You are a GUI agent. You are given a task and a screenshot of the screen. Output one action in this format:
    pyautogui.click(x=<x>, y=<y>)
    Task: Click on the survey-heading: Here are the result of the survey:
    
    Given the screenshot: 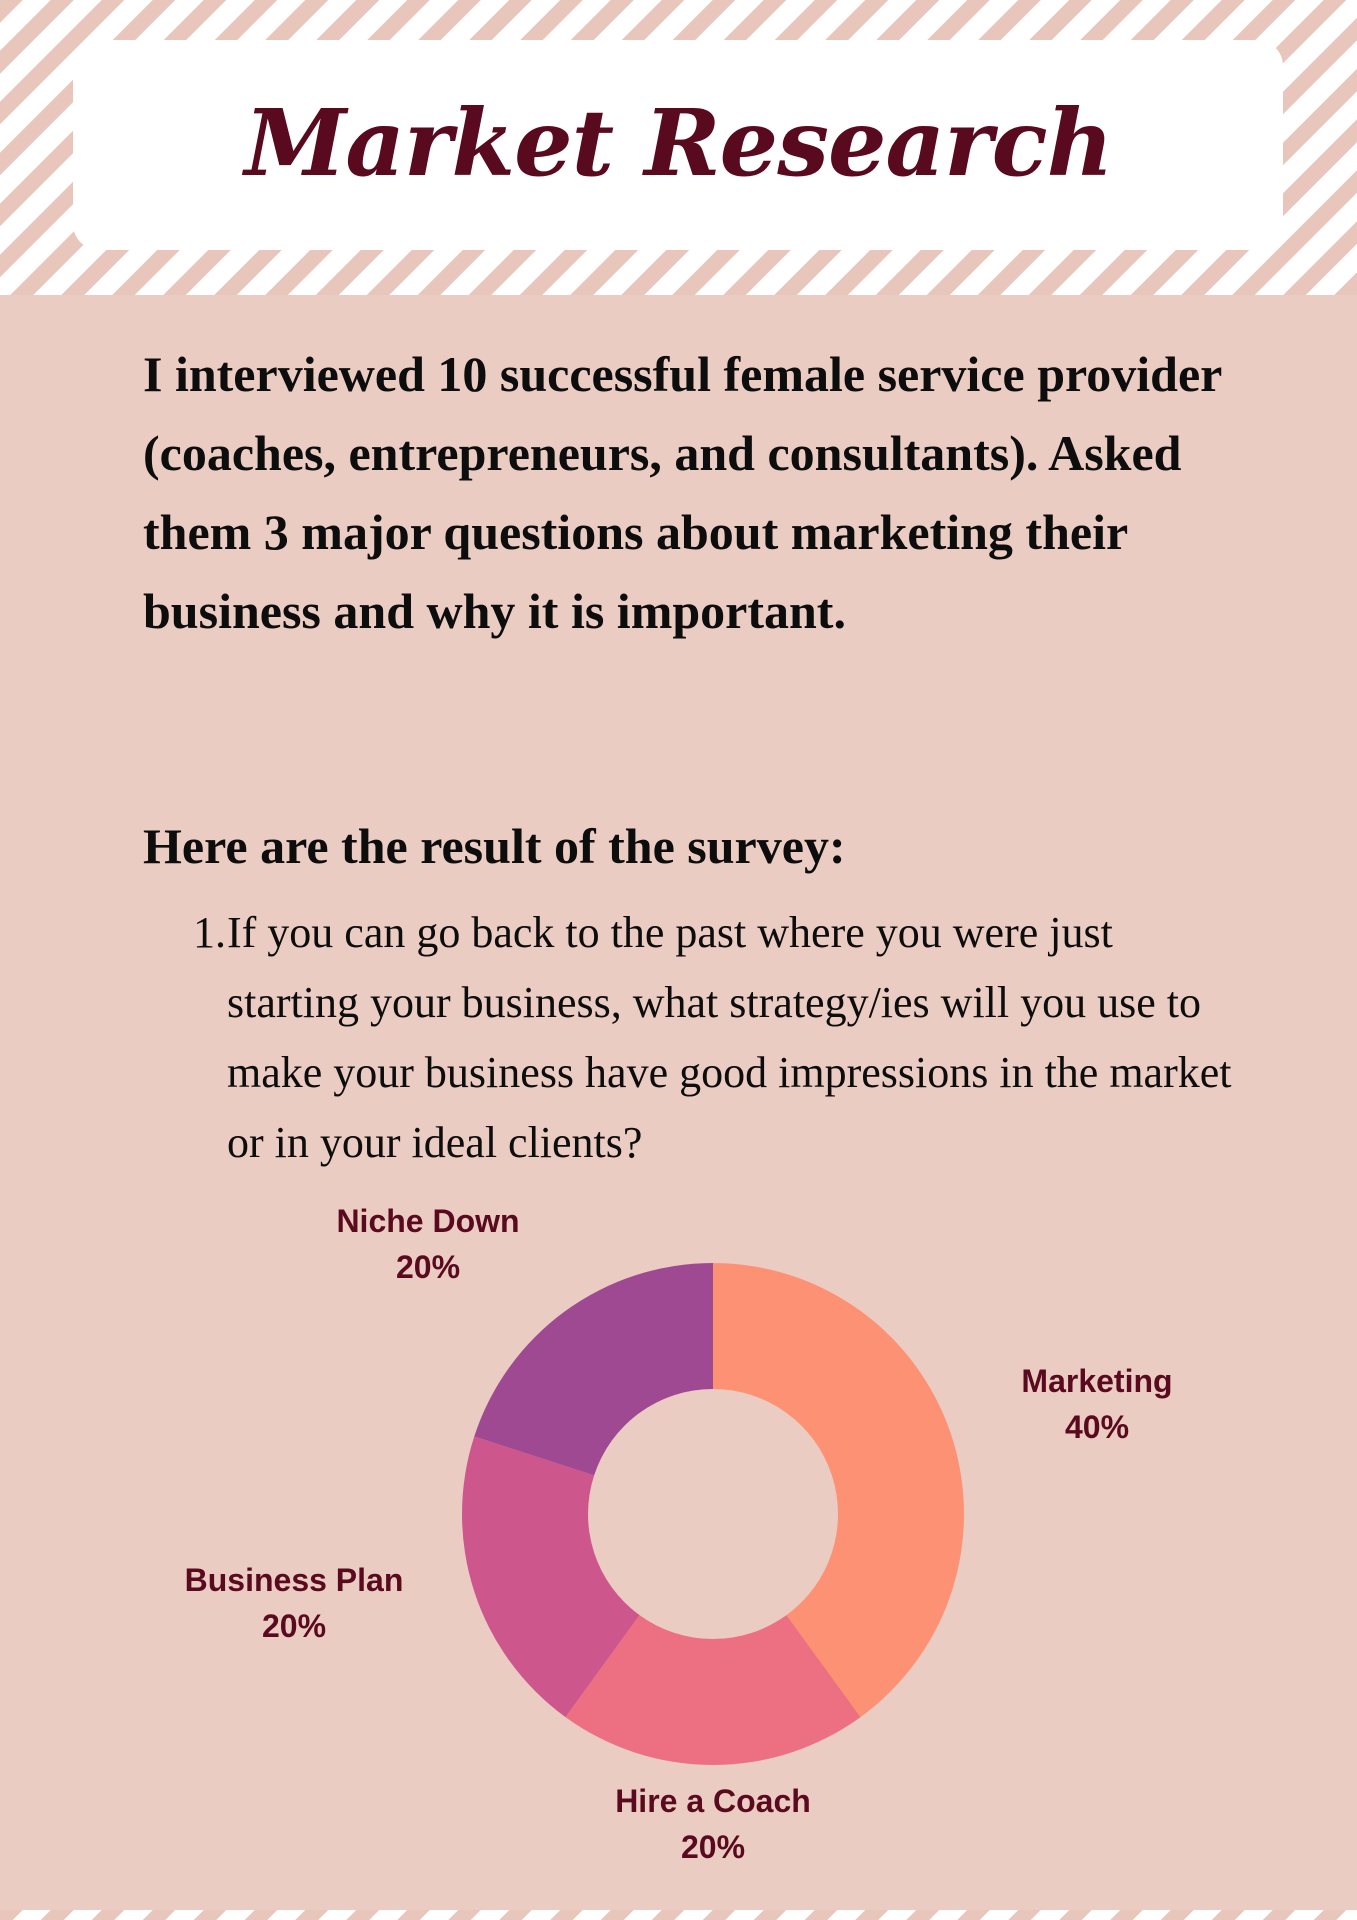 What is the action you would take?
    pyautogui.click(x=494, y=846)
    